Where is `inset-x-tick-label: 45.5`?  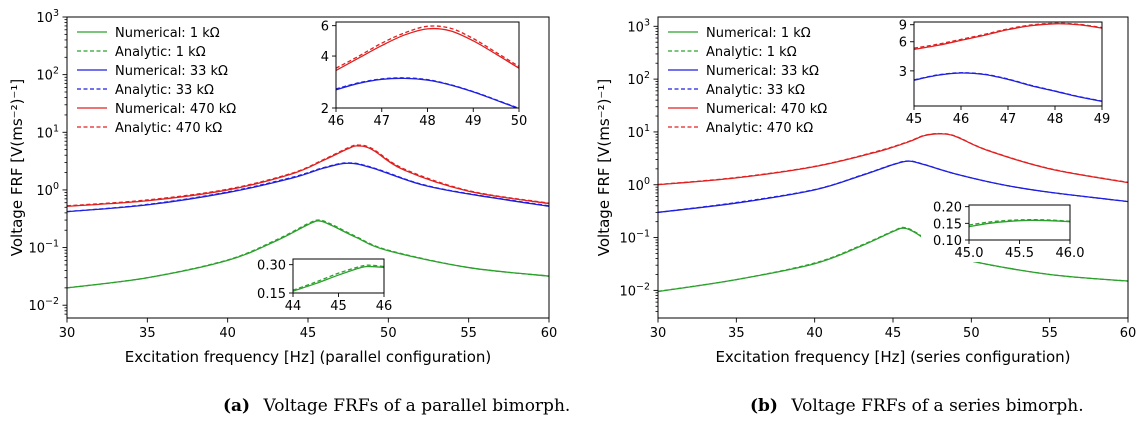 inset-x-tick-label: 45.5 is located at coordinates (1019, 253).